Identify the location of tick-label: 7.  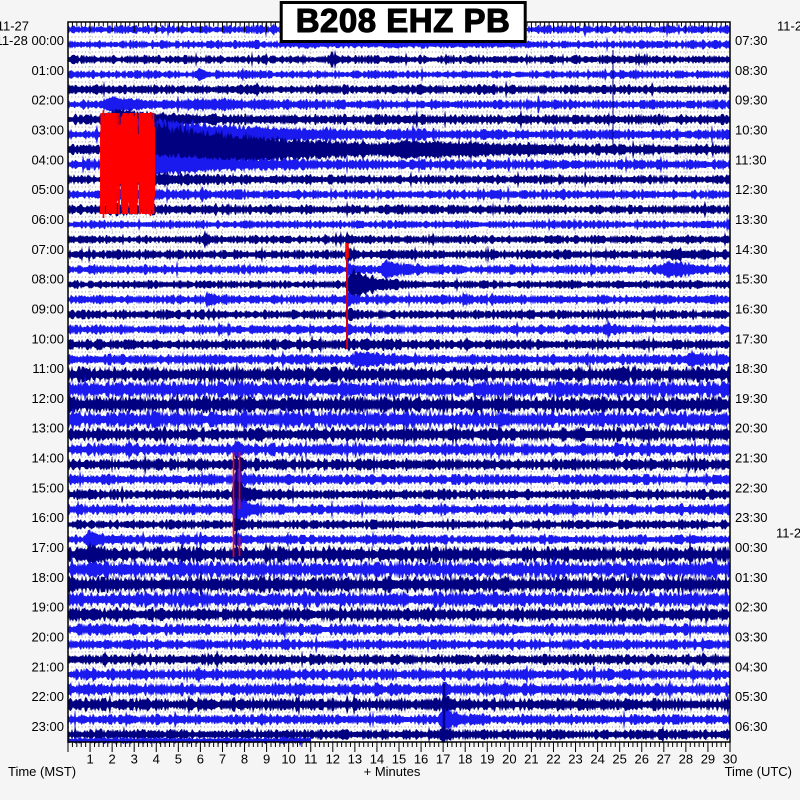
(222, 759).